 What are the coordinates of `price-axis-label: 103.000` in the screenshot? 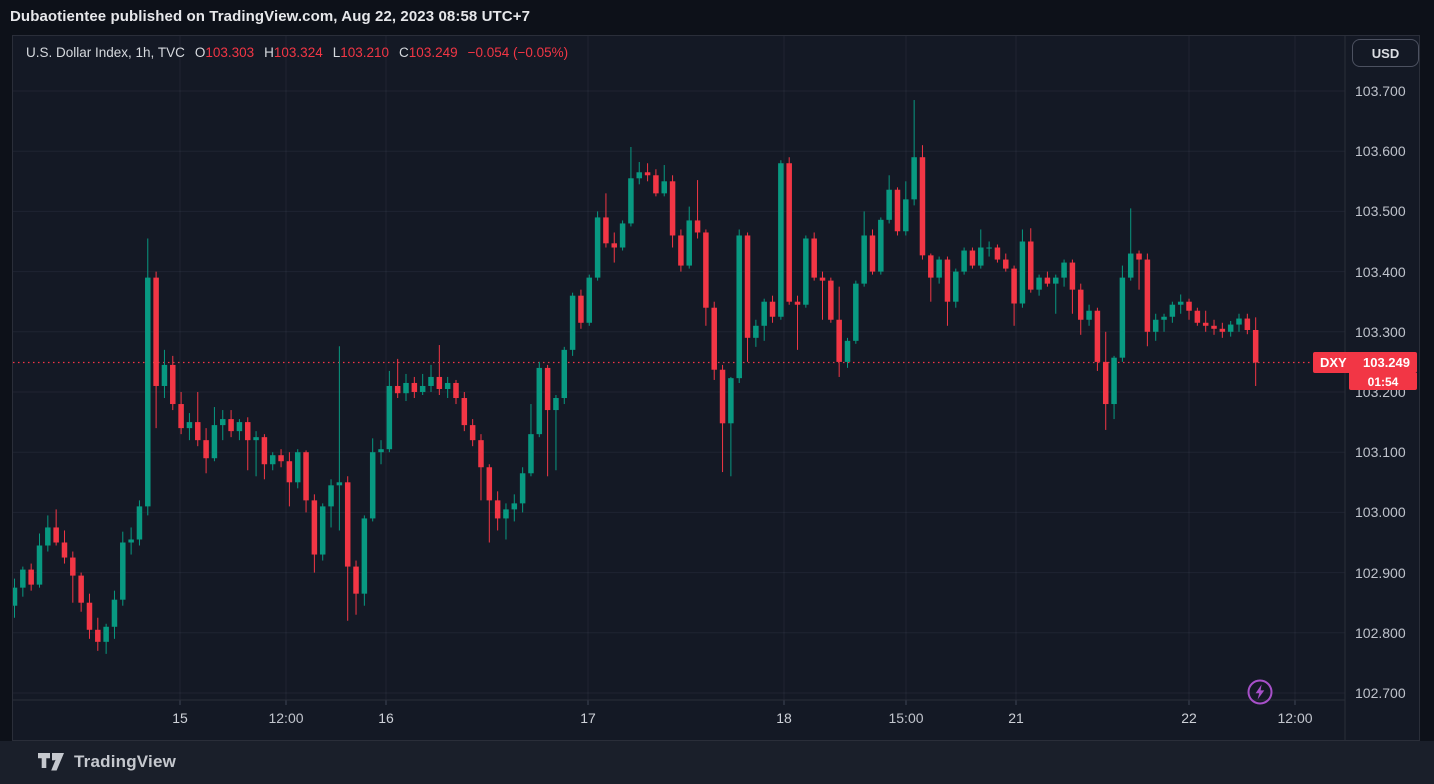 It's located at (1380, 512).